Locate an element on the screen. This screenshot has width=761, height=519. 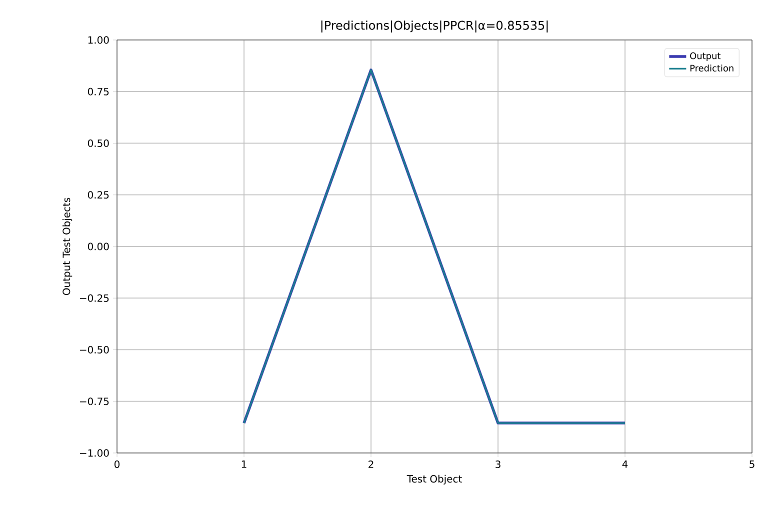
x-tick-label: 0 is located at coordinates (117, 464).